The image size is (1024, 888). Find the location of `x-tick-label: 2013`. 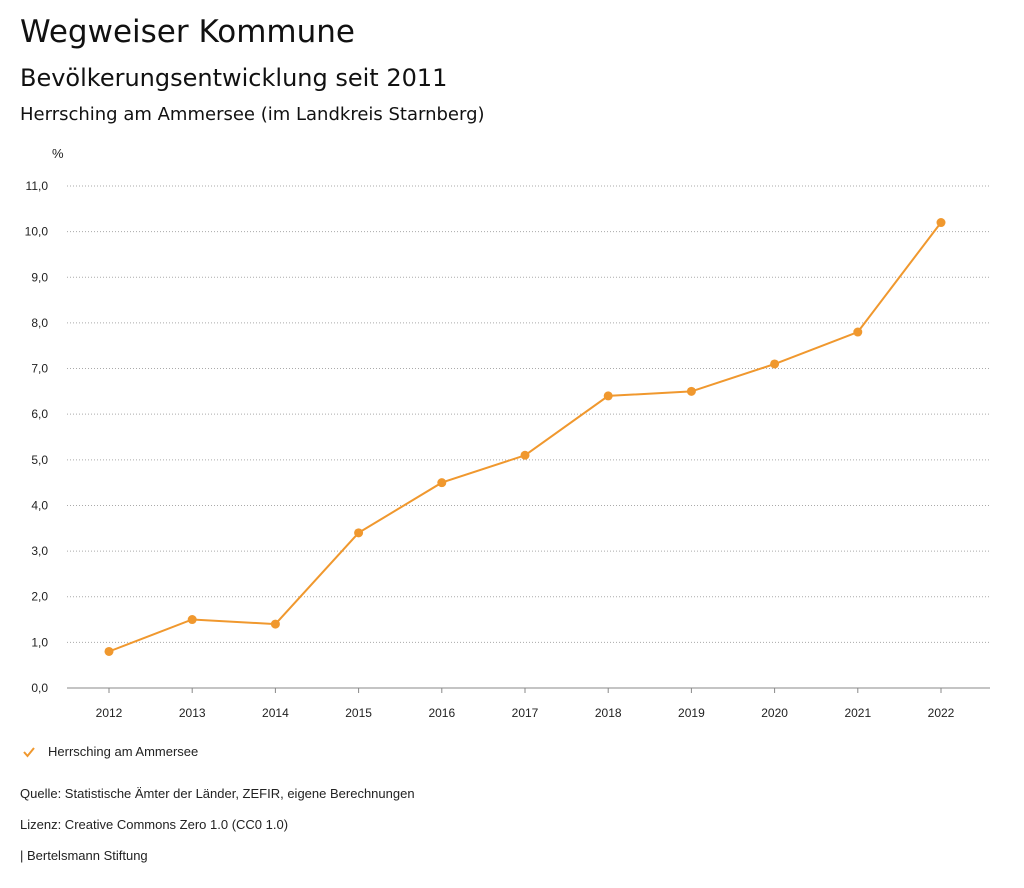

x-tick-label: 2013 is located at coordinates (192, 713).